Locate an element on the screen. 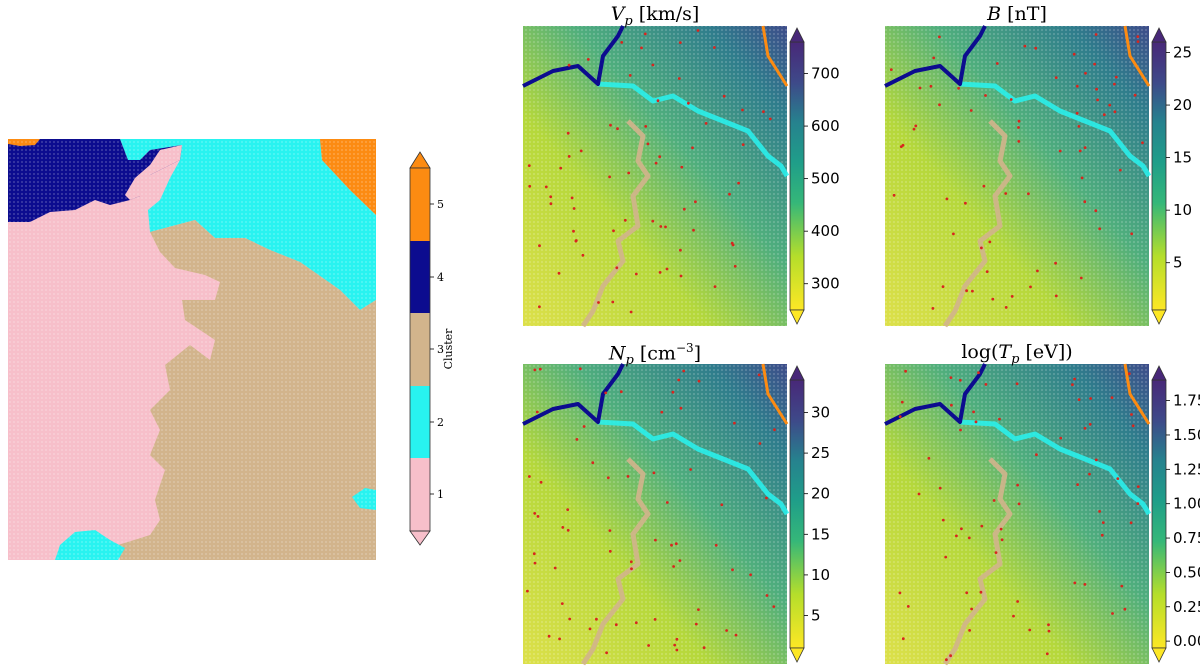 The image size is (1200, 670). colorbar-tick-label-np: 10 is located at coordinates (820, 575).